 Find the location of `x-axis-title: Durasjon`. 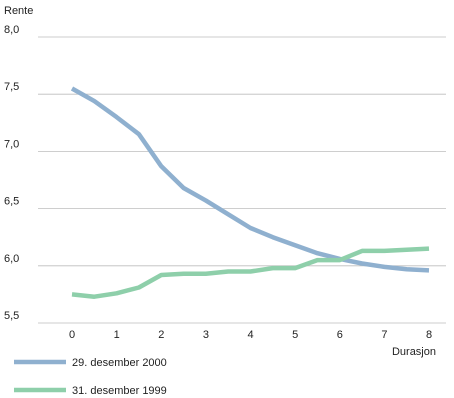

x-axis-title: Durasjon is located at coordinates (414, 352).